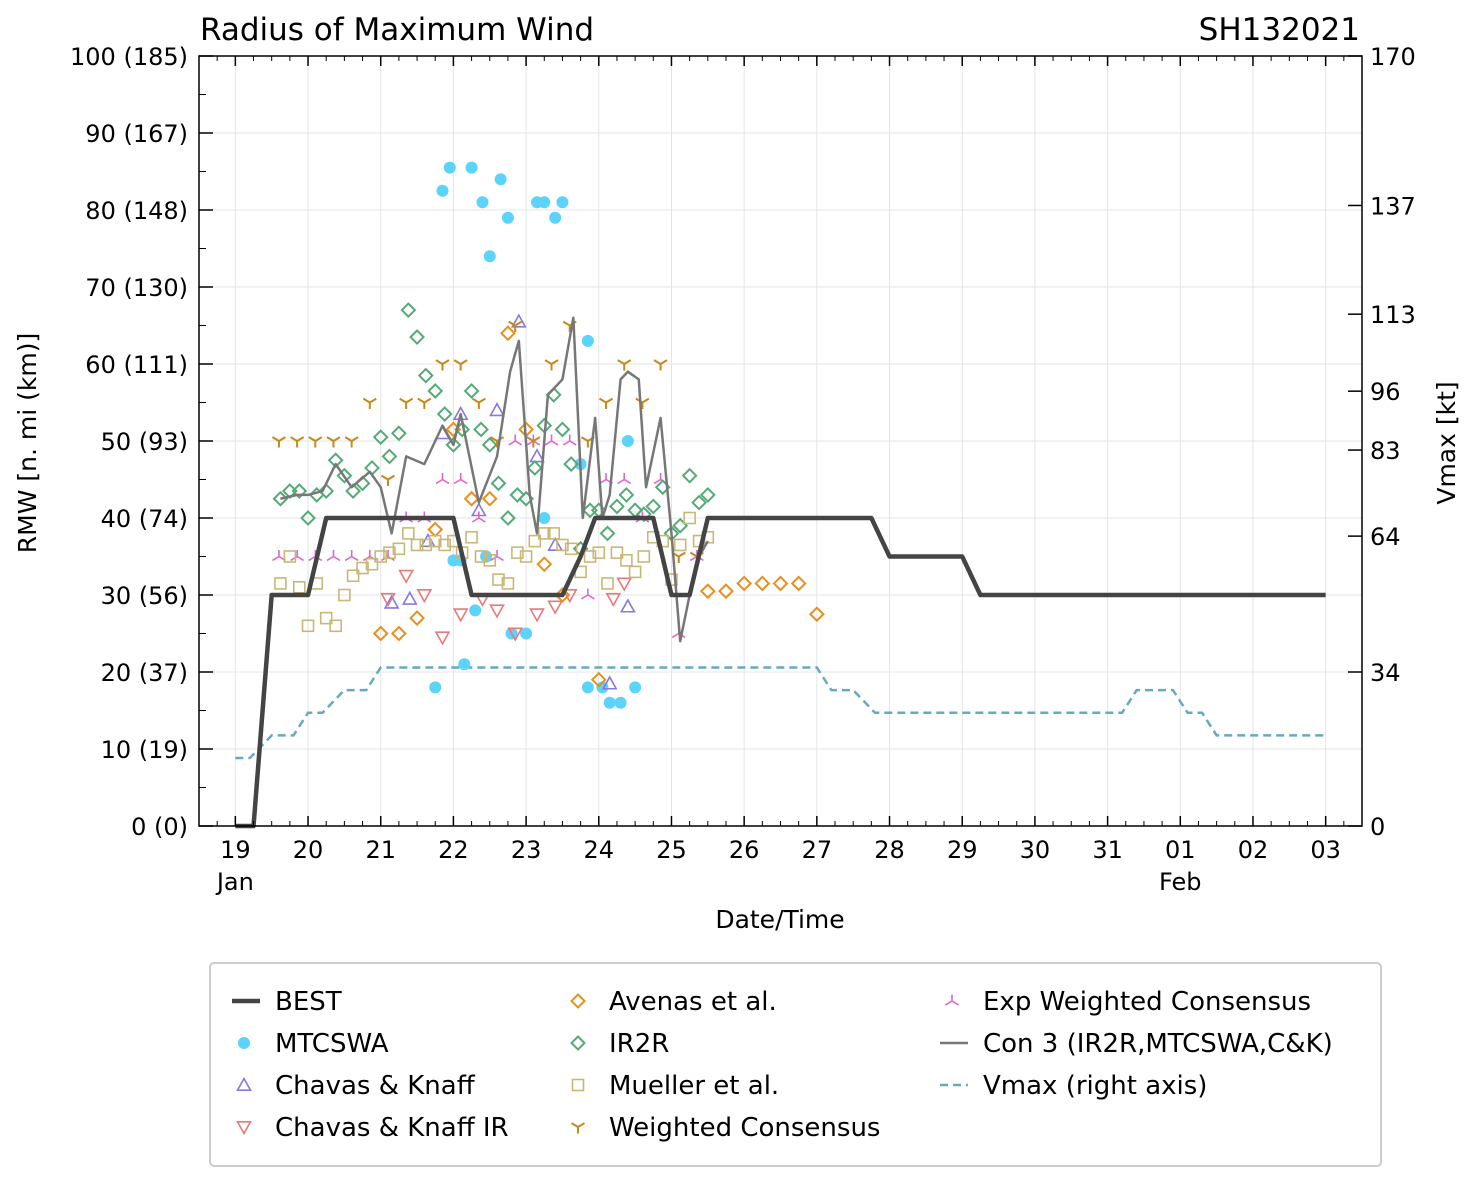 The image size is (1477, 1180). What do you see at coordinates (639, 1044) in the screenshot?
I see `legend-label: IR2R` at bounding box center [639, 1044].